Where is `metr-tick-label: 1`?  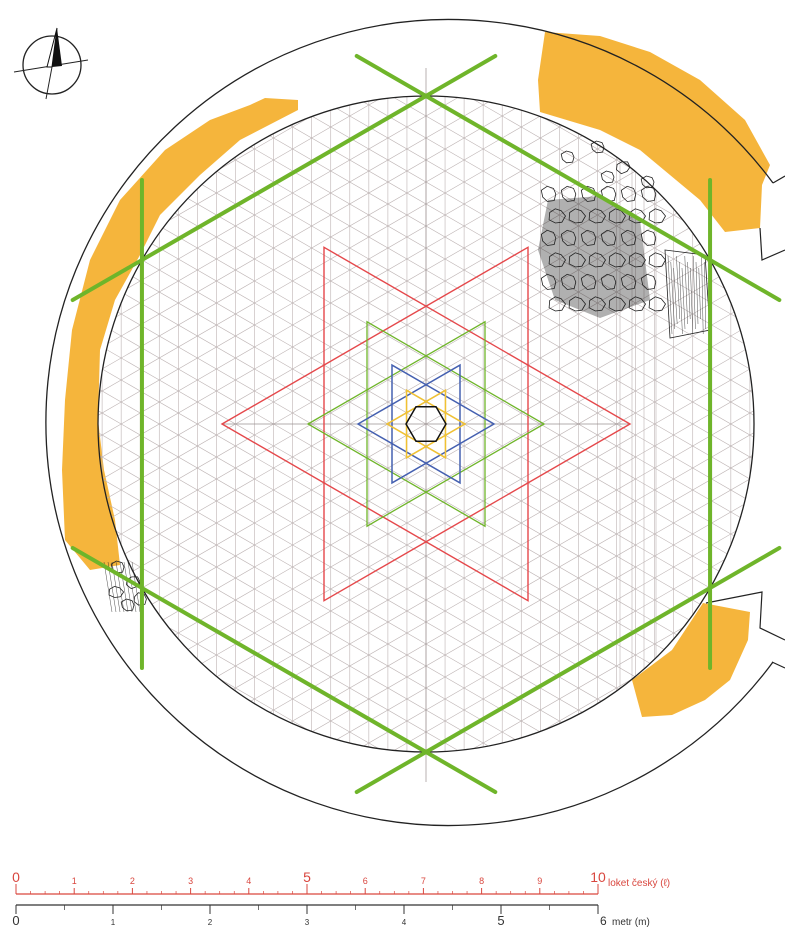 metr-tick-label: 1 is located at coordinates (113, 922).